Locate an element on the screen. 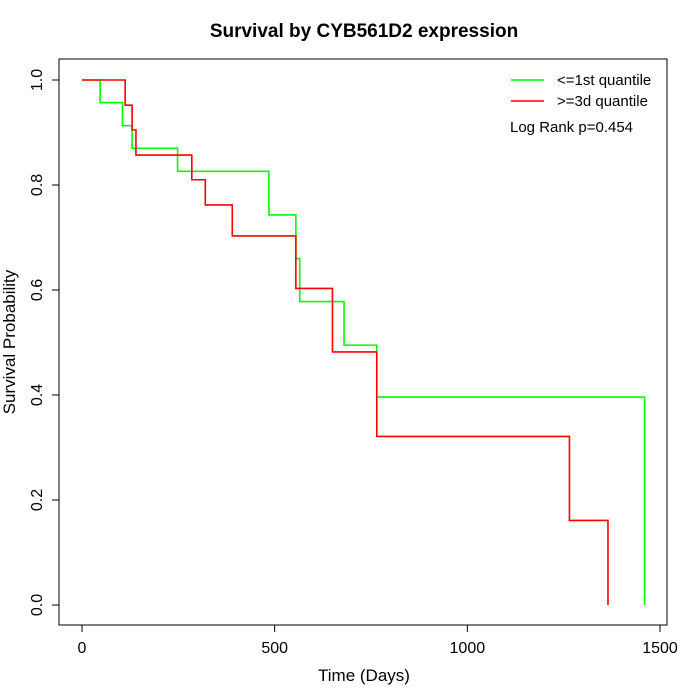  x-axis: 0 500 1000 1500 is located at coordinates (378, 640).